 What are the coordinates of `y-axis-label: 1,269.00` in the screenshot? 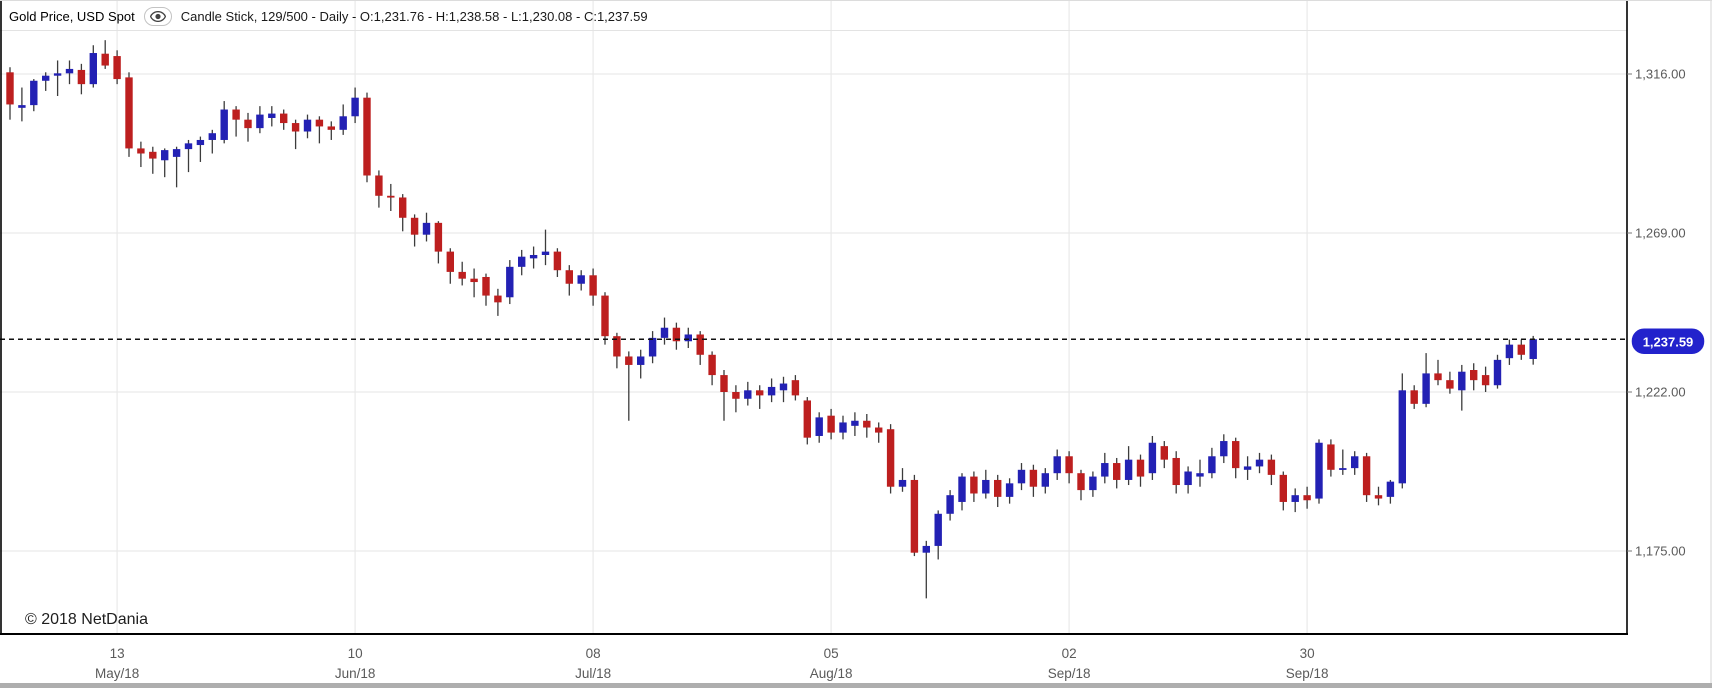 It's located at (1660, 233).